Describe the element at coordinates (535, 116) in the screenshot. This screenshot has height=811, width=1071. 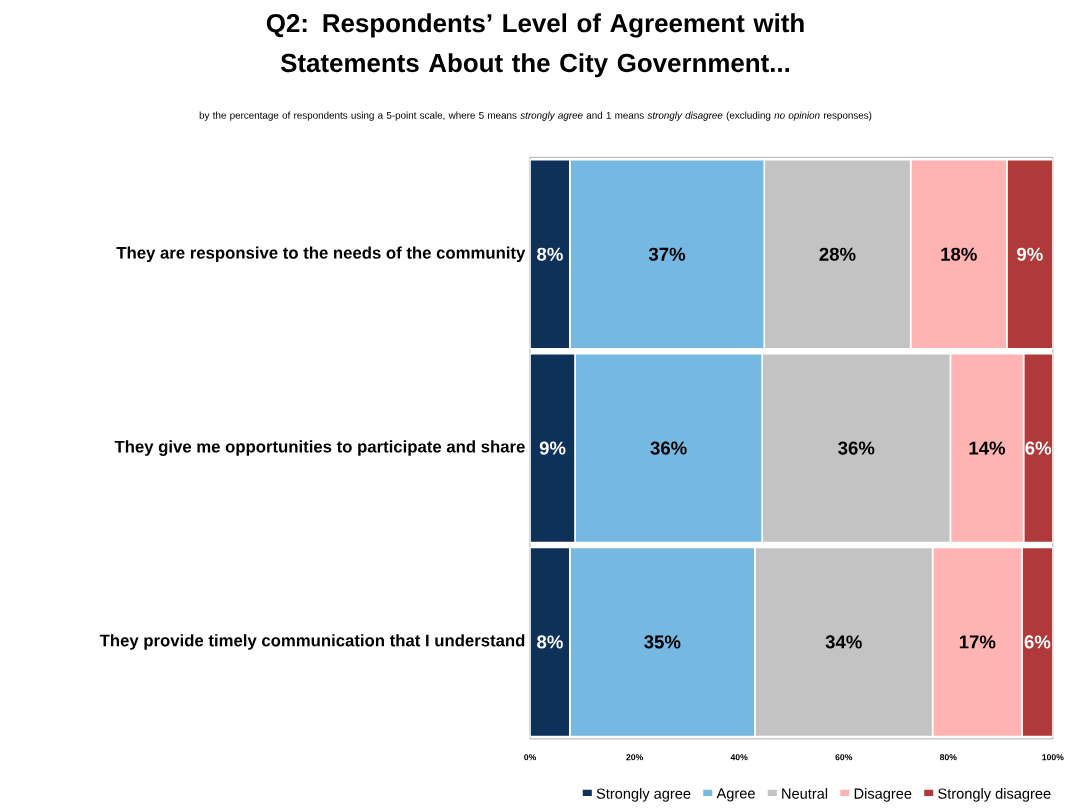
I see `chart-subtitle: by the percentage of respondents using a 5-point scale, where 5 means strongly agree and 1 means strongly disagree (excluding no opinion responses)` at that location.